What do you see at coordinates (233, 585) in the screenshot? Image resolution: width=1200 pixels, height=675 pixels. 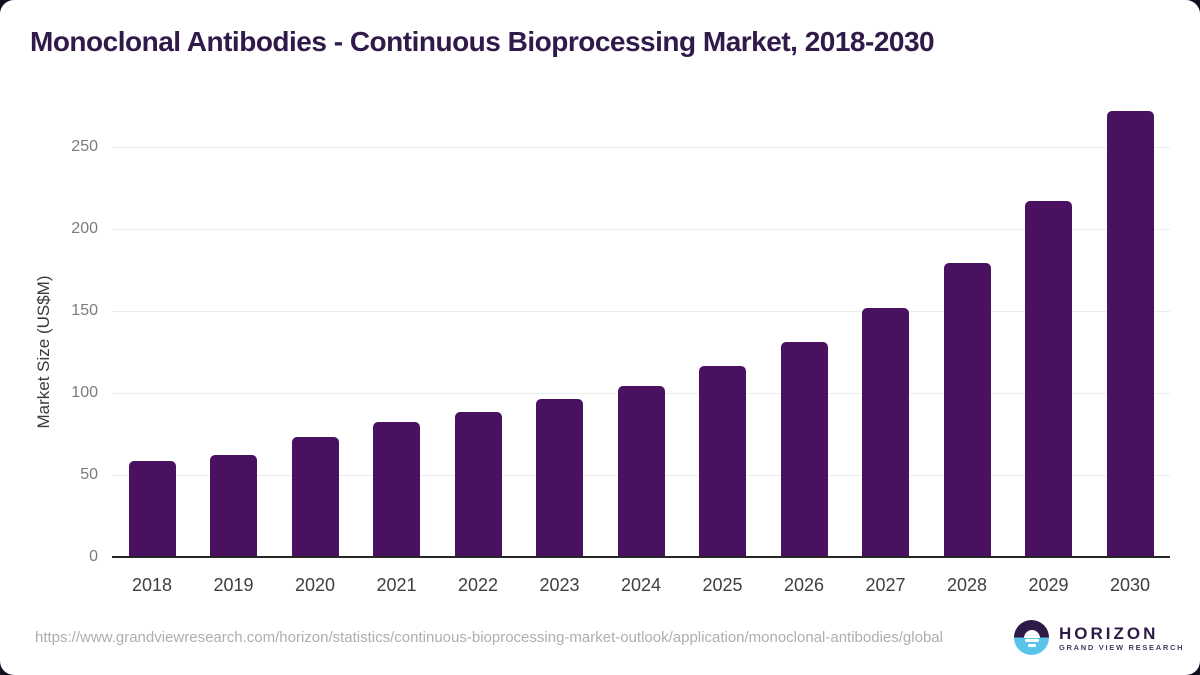 I see `x-tick-label-2019: 2019` at bounding box center [233, 585].